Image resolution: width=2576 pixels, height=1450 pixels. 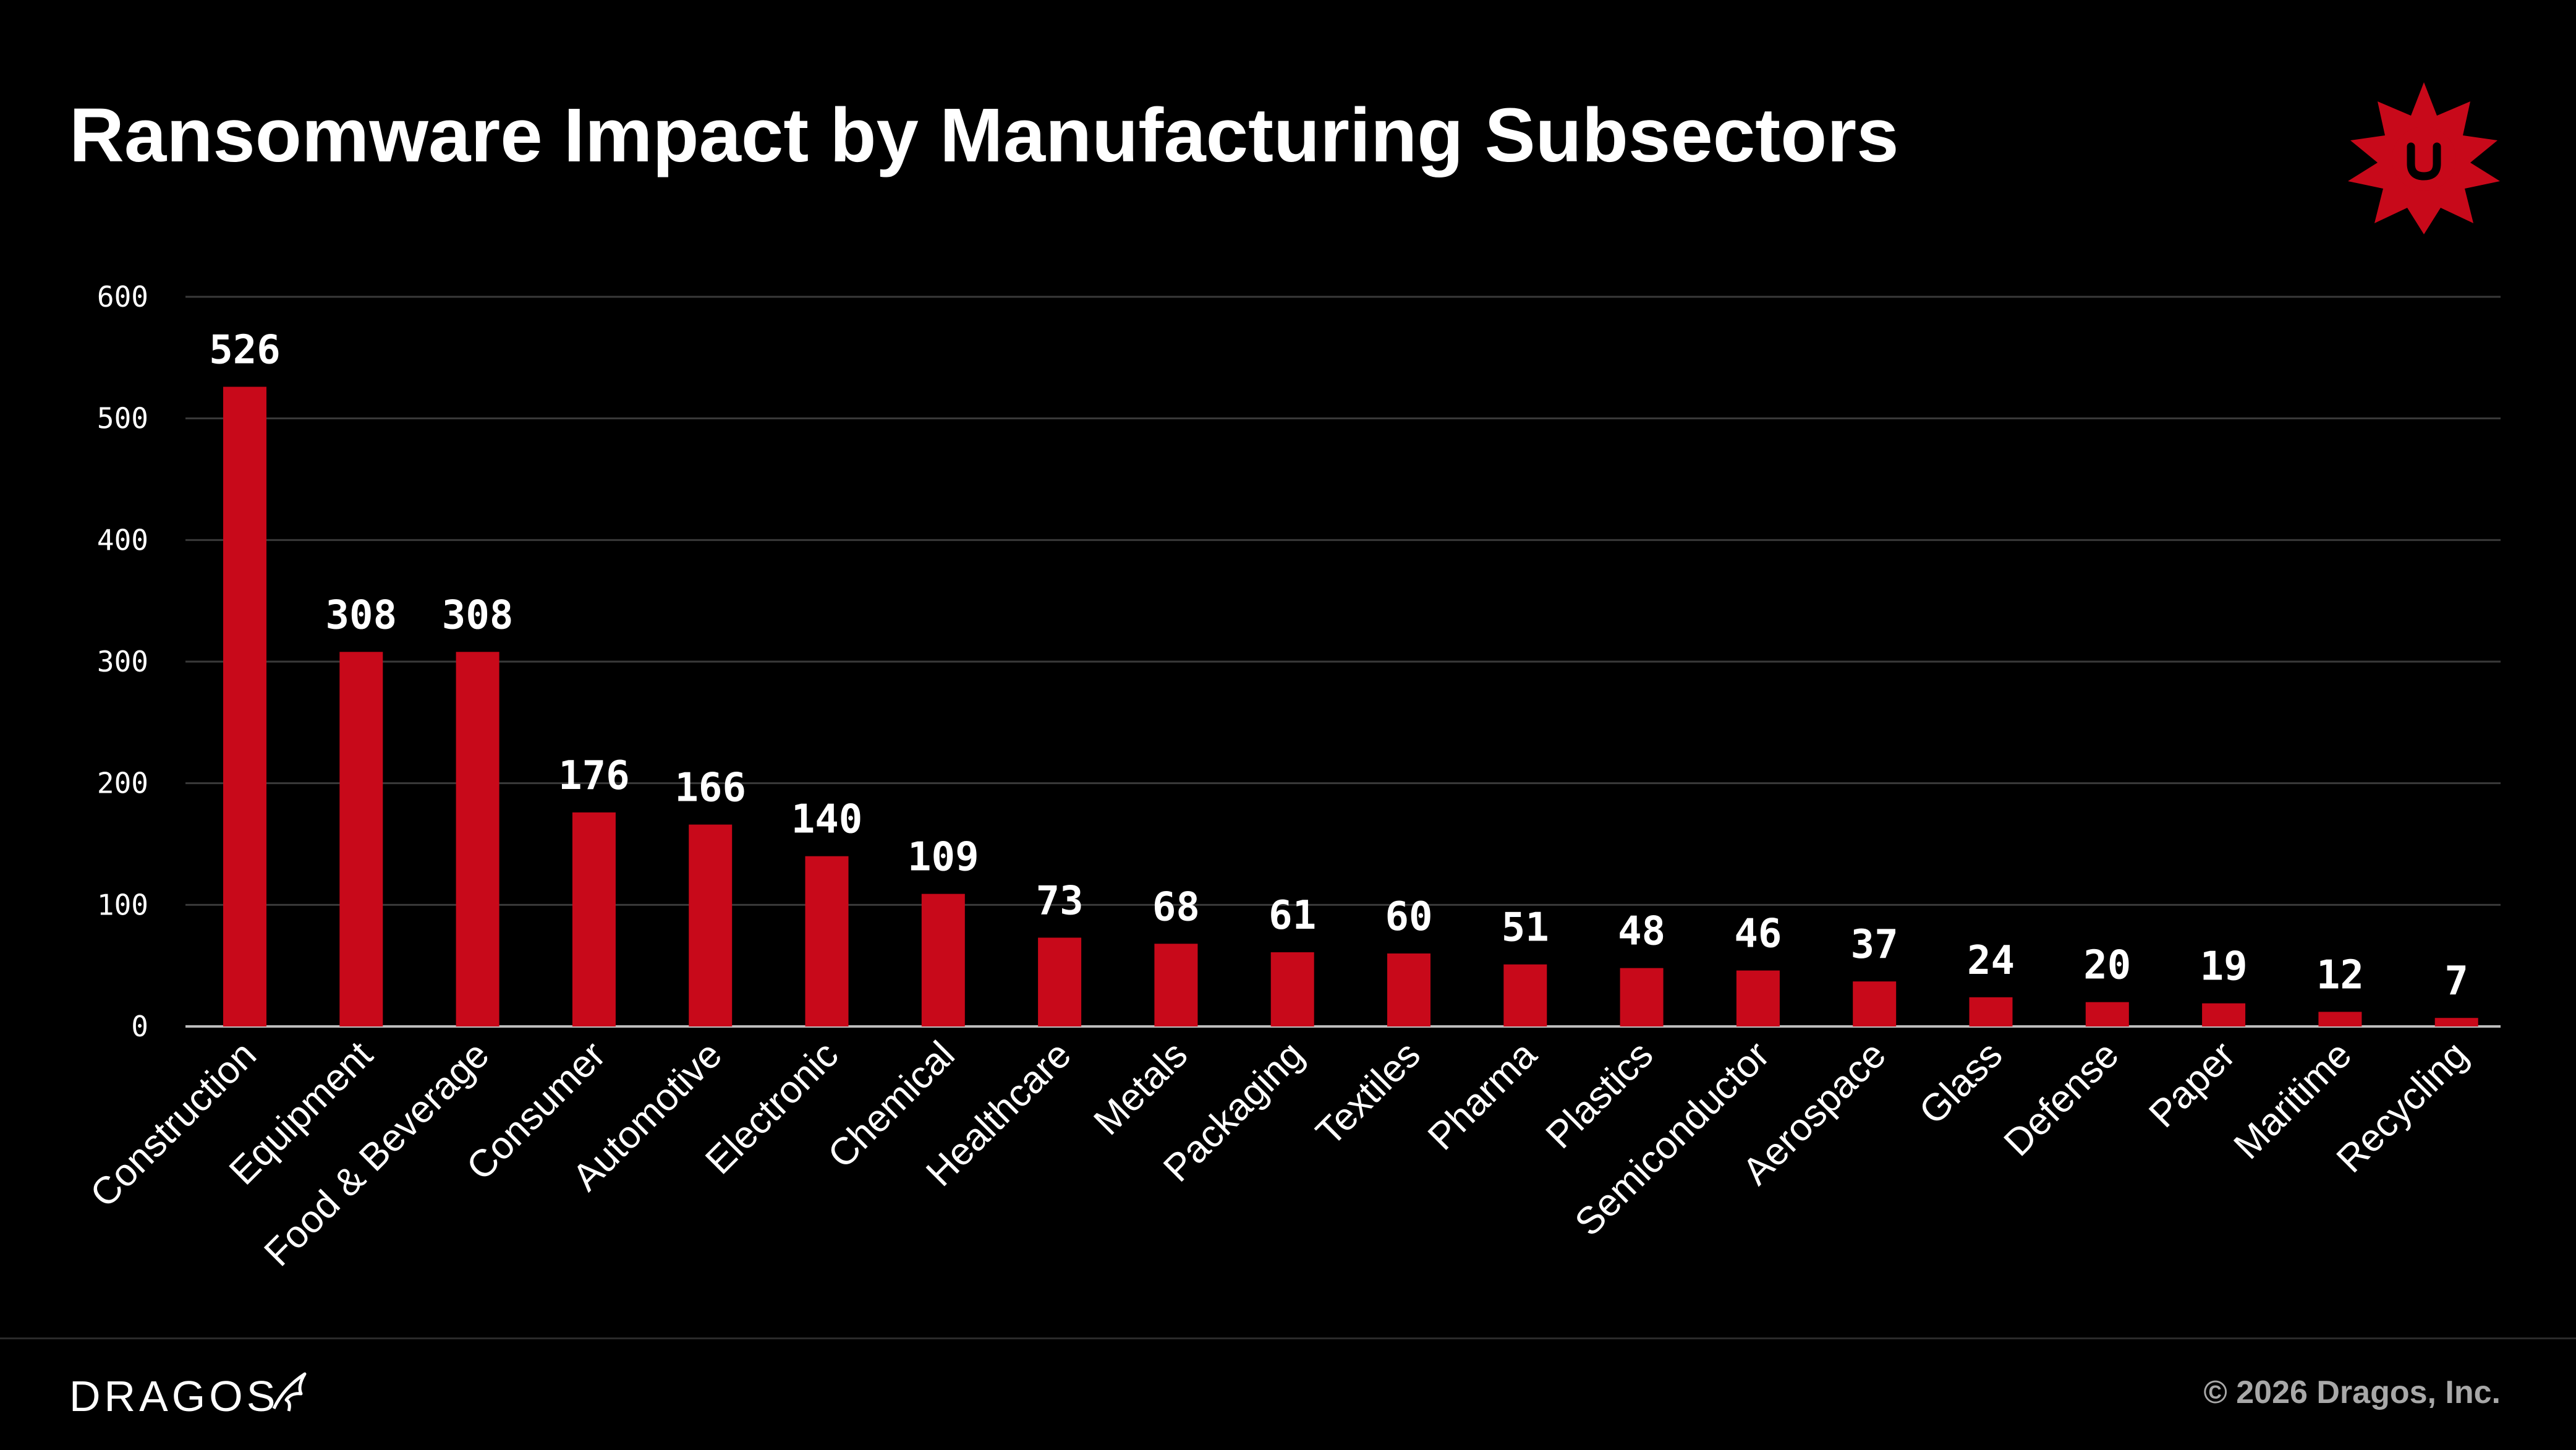 I want to click on x-tick-label: Glass, so click(x=1961, y=1083).